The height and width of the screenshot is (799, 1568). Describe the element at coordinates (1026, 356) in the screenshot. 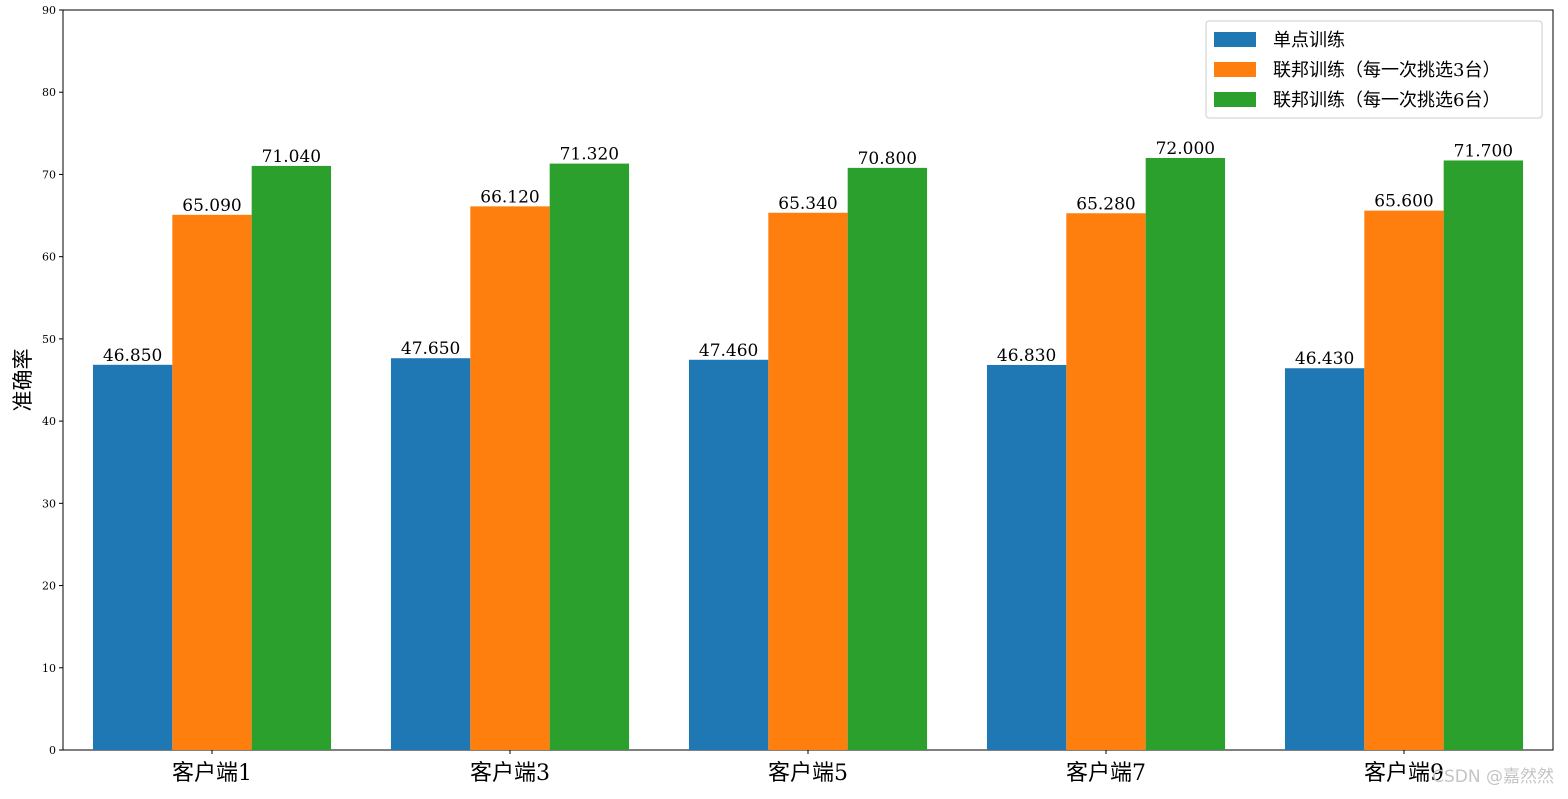

I see `bar-value-label: 46.830` at that location.